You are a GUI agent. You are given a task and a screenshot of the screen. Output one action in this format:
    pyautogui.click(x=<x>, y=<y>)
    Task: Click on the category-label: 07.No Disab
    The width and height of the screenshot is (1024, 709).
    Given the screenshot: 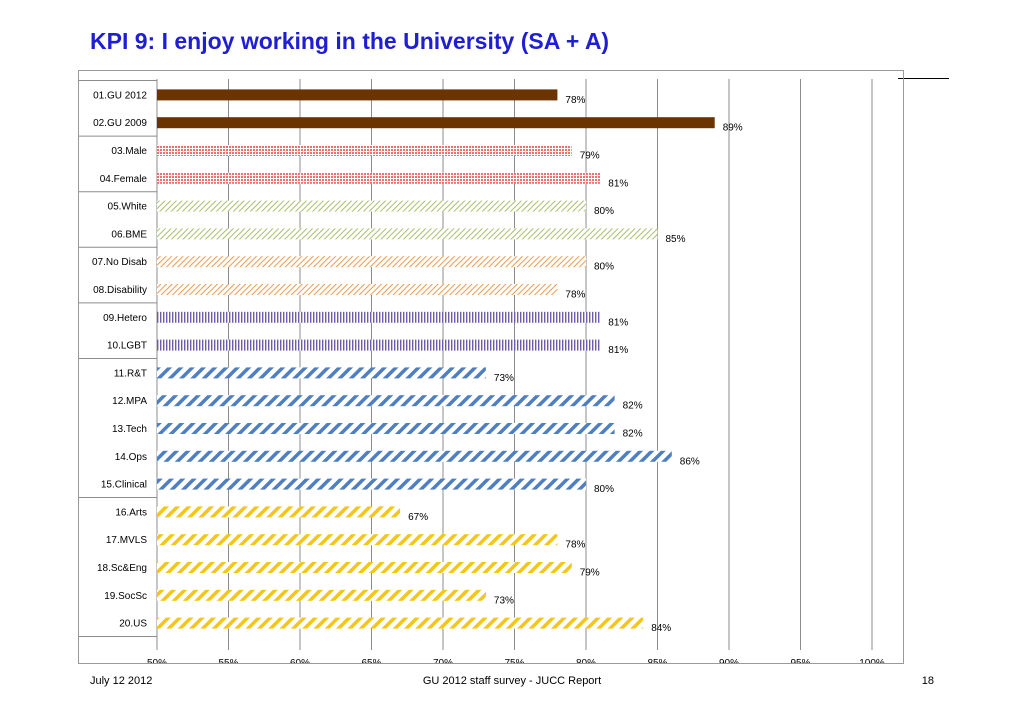 What is the action you would take?
    pyautogui.click(x=119, y=262)
    